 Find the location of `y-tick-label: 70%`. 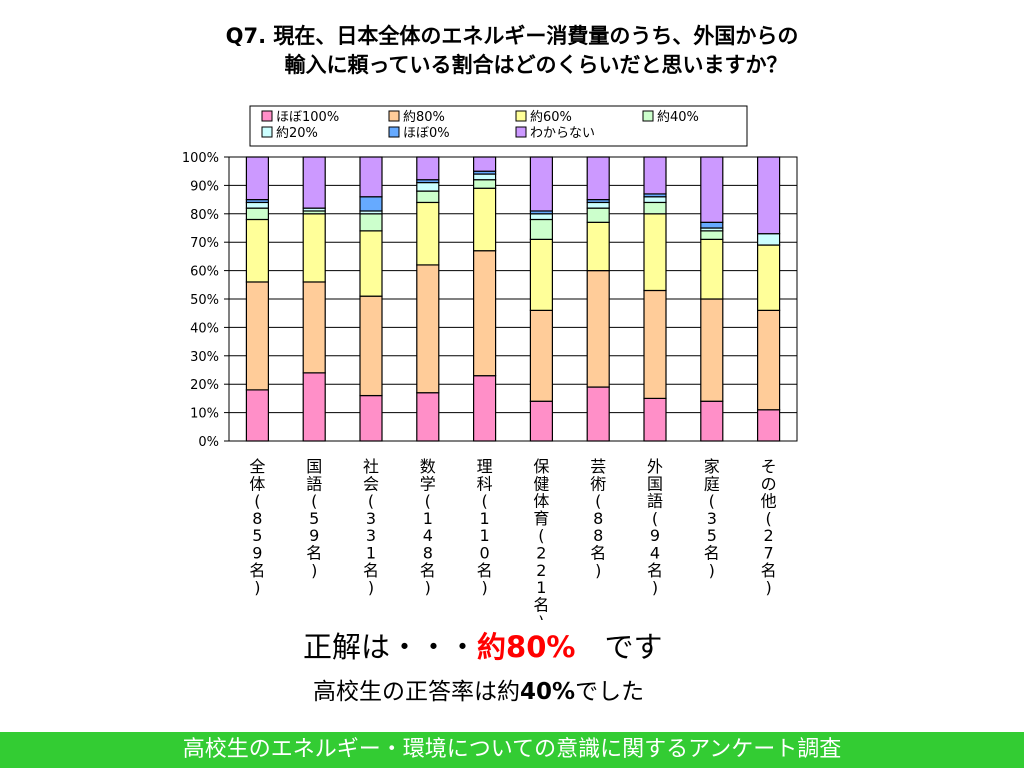

y-tick-label: 70% is located at coordinates (204, 243).